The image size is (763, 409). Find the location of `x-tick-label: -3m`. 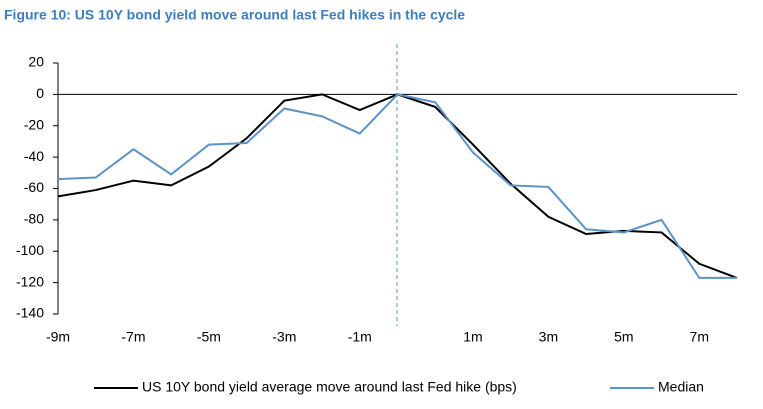

x-tick-label: -3m is located at coordinates (284, 337).